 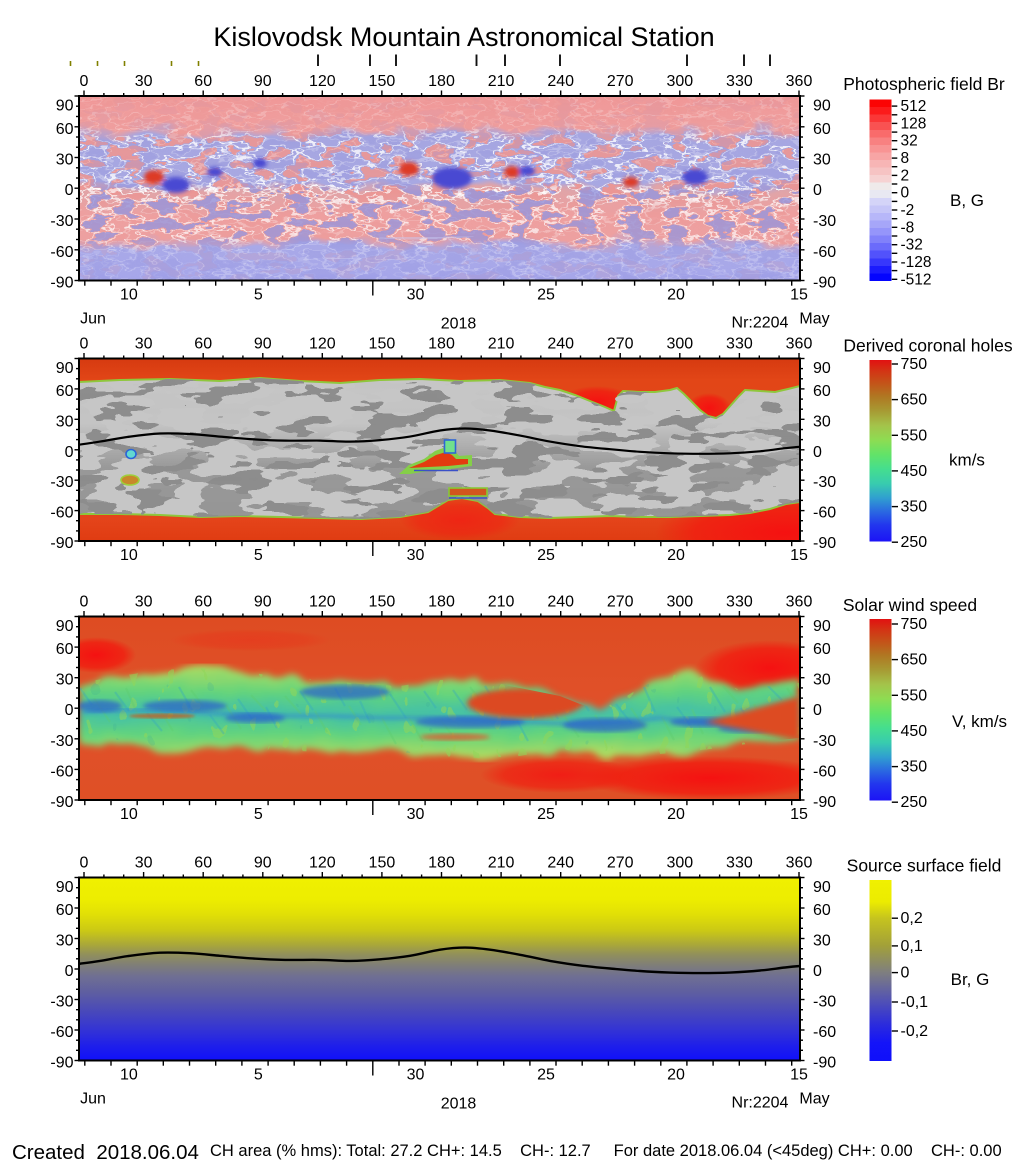 What do you see at coordinates (799, 555) in the screenshot?
I see `svg-text: 15` at bounding box center [799, 555].